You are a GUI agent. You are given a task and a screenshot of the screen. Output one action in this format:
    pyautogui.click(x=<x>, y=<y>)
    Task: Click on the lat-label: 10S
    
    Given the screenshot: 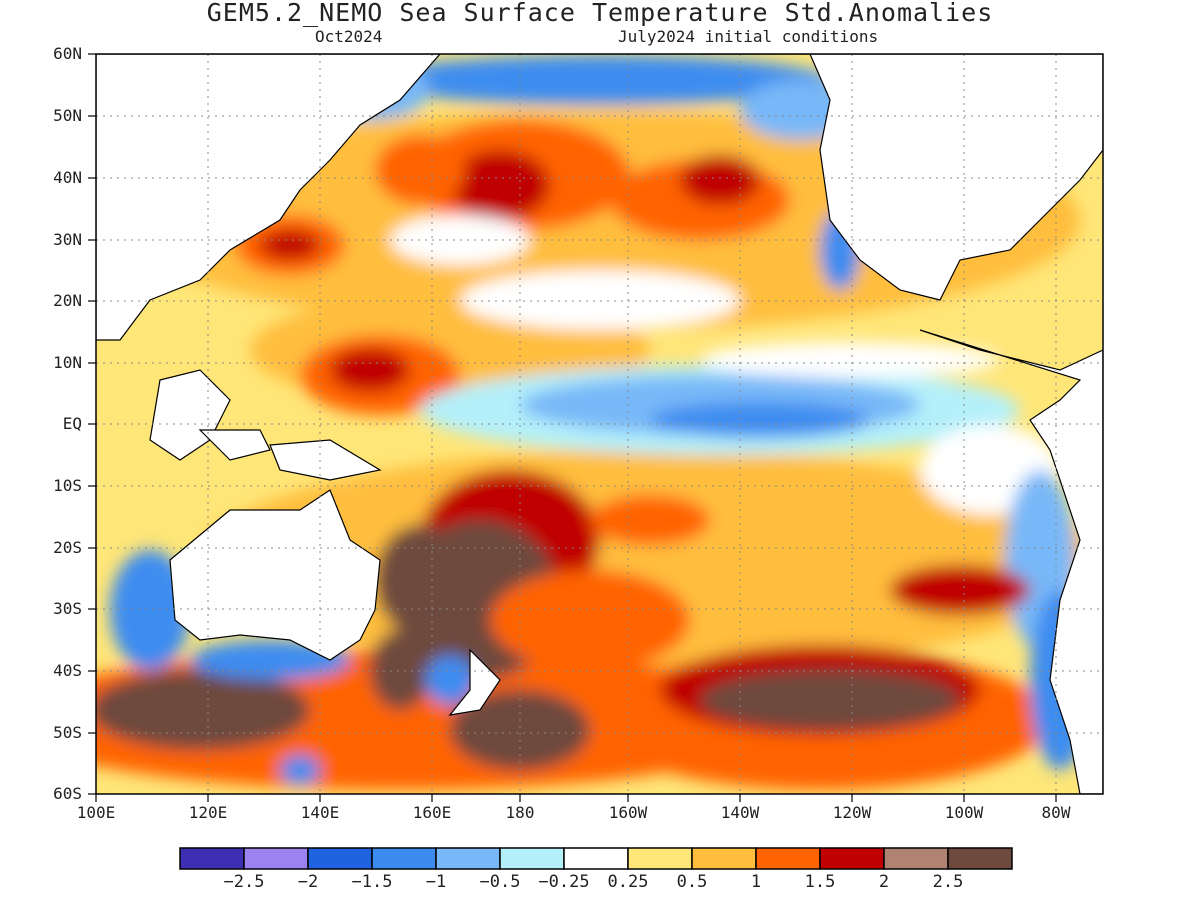 What is the action you would take?
    pyautogui.click(x=67, y=485)
    